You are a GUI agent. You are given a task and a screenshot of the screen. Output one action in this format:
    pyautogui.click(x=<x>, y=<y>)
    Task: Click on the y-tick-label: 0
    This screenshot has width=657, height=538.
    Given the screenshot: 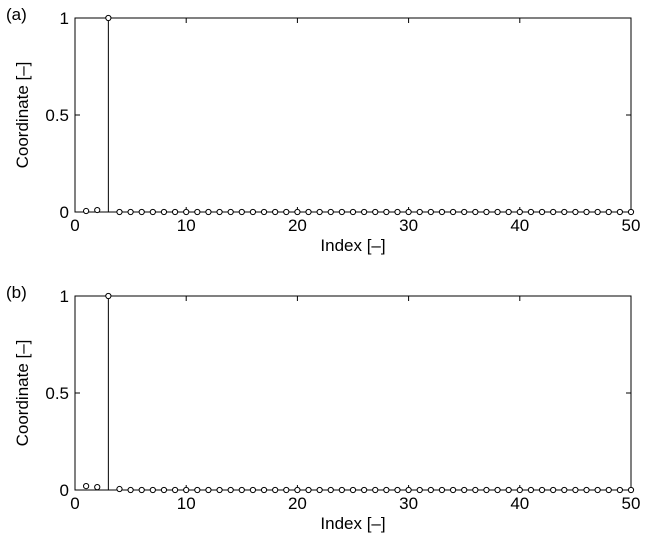 What is the action you would take?
    pyautogui.click(x=64, y=490)
    